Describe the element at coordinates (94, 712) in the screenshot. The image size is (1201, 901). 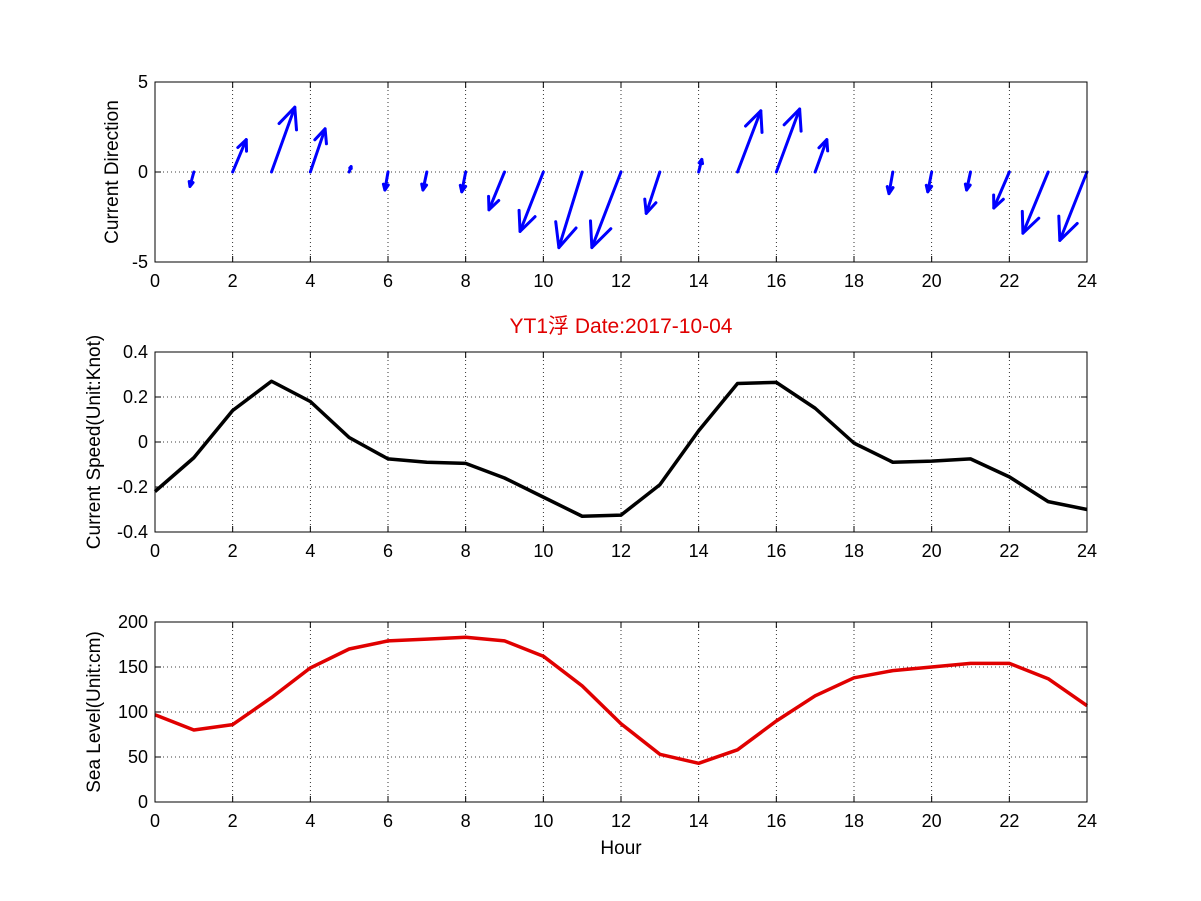
I see `y-axis-label: Sea Level(Unit:cm)` at that location.